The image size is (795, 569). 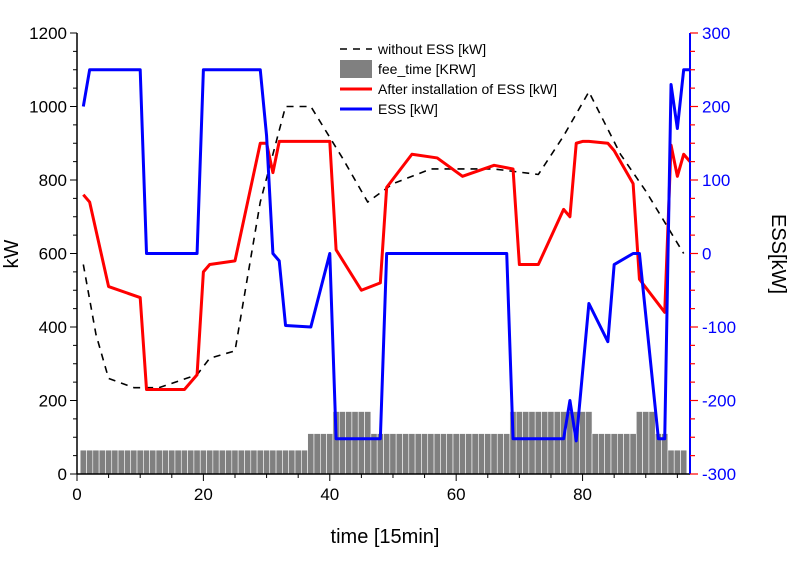 I want to click on y-tick-label: 0, so click(x=62, y=474).